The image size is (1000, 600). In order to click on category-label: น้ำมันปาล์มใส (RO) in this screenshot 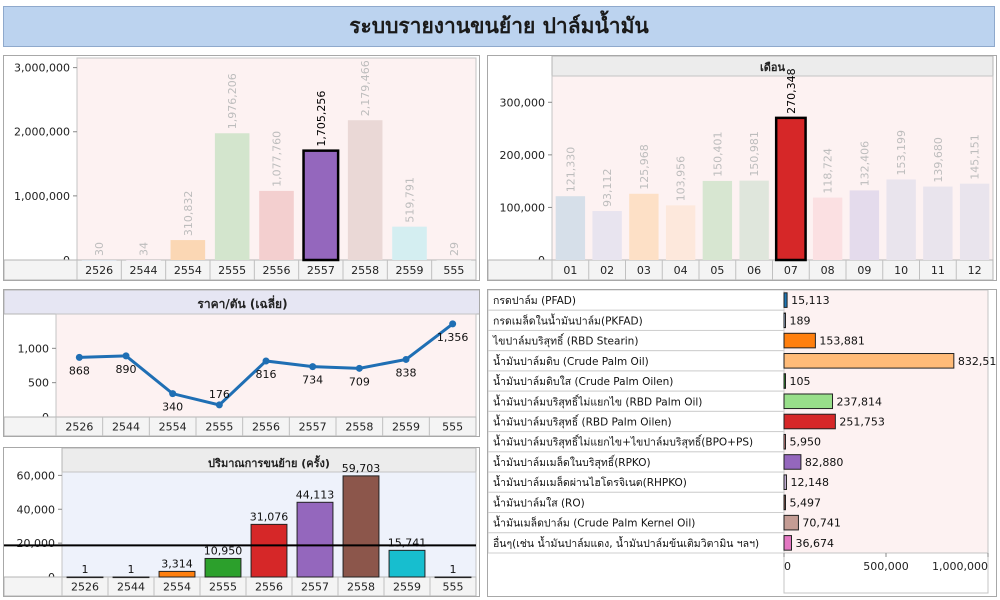, I will do `click(539, 502)`.